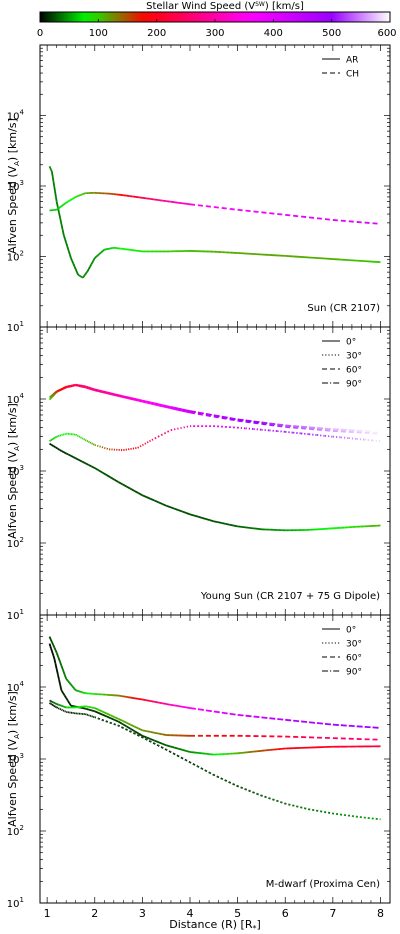  I want to click on ytick-label: 10², so click(15, 831).